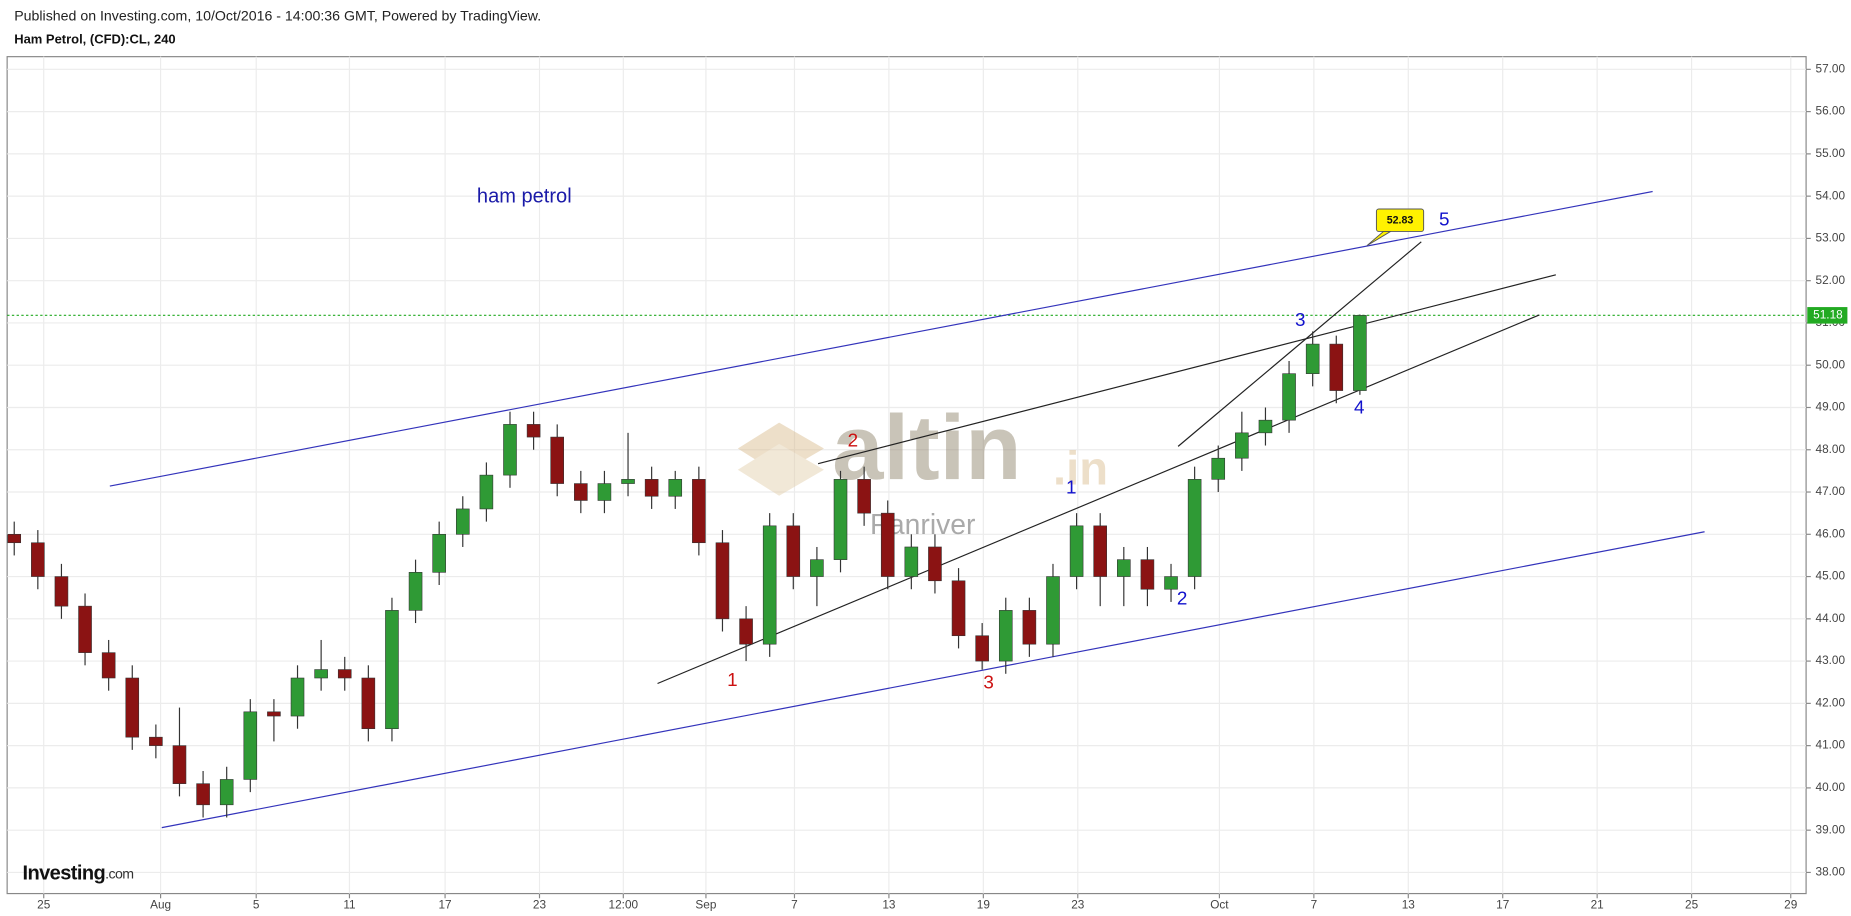 This screenshot has width=1851, height=916. What do you see at coordinates (1182, 599) in the screenshot?
I see `wave-label: 2` at bounding box center [1182, 599].